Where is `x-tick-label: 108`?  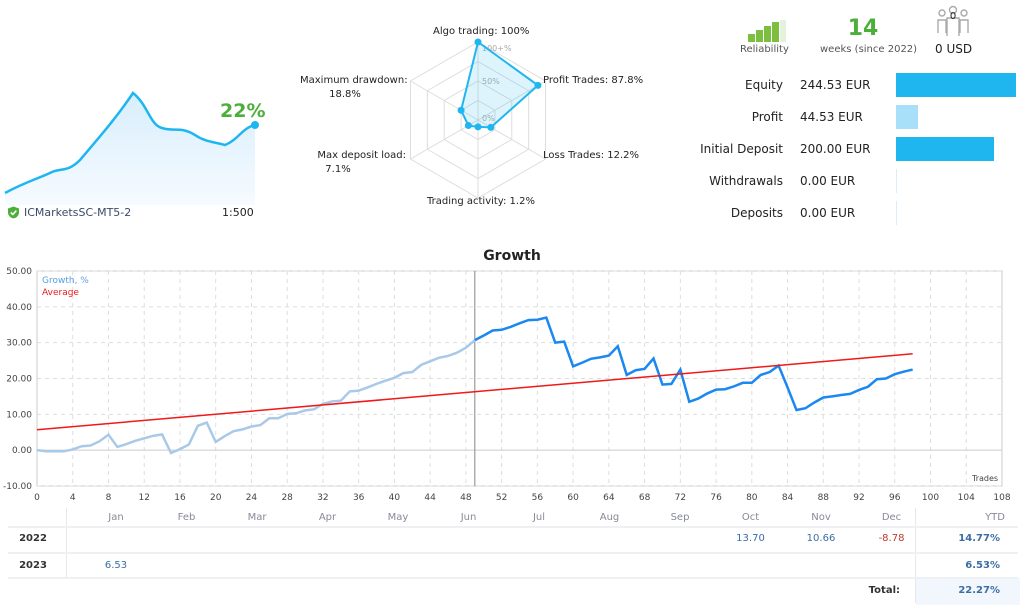 x-tick-label: 108 is located at coordinates (1001, 498).